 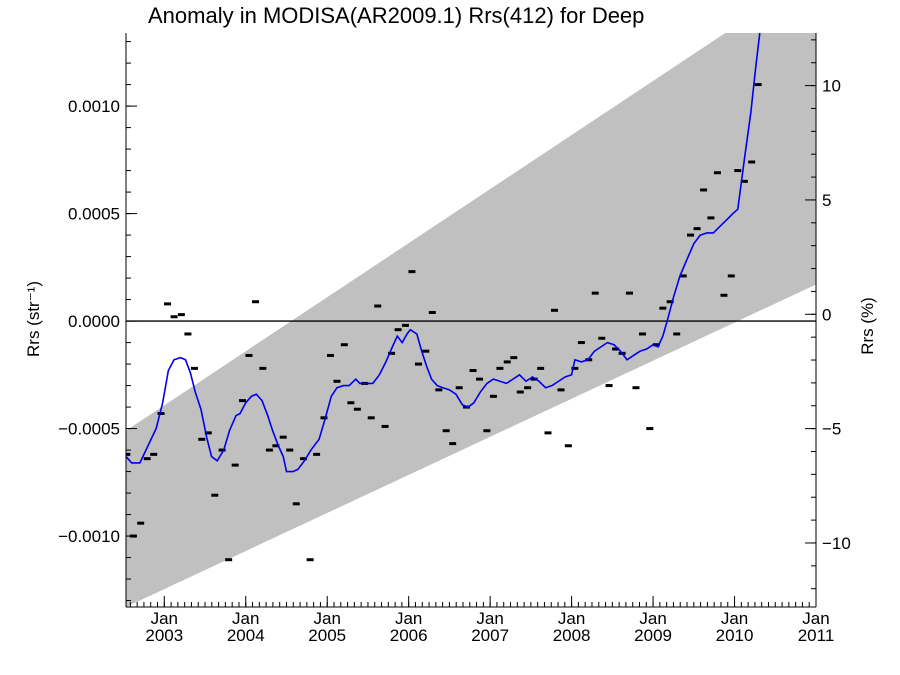 What do you see at coordinates (94, 214) in the screenshot?
I see `y-tick-label: 0.0005` at bounding box center [94, 214].